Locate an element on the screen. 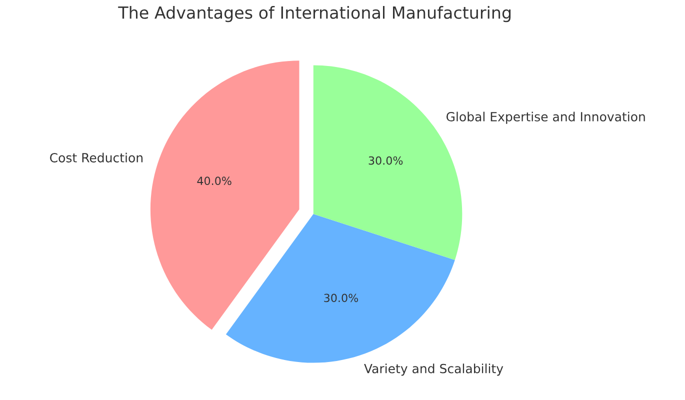 The width and height of the screenshot is (685, 400). slice-label: Global Expertise and Innovation is located at coordinates (545, 118).